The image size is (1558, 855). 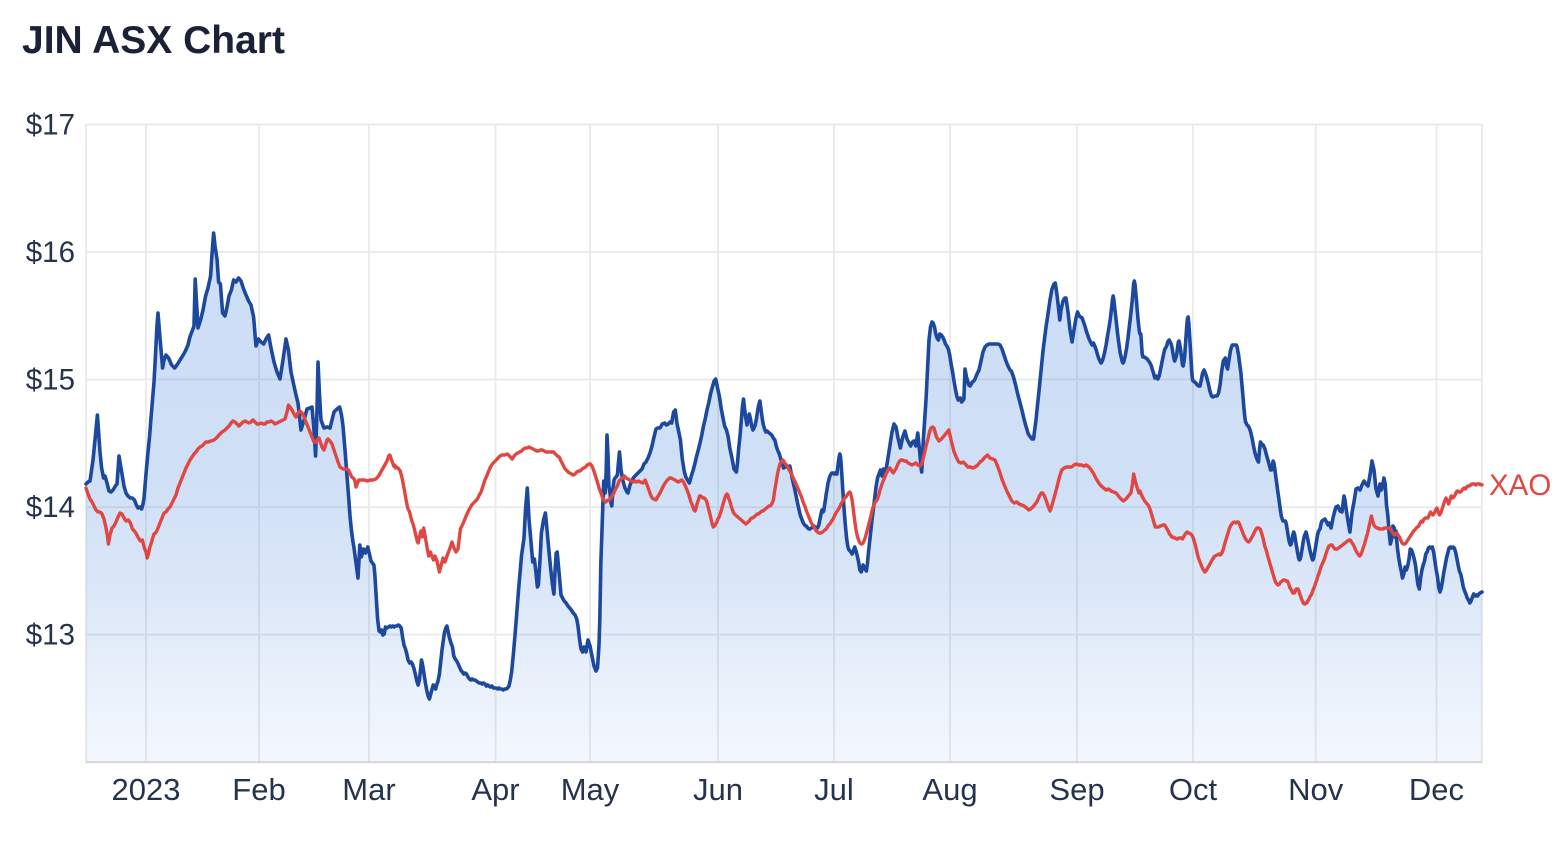 I want to click on svg-text: May, so click(x=590, y=789).